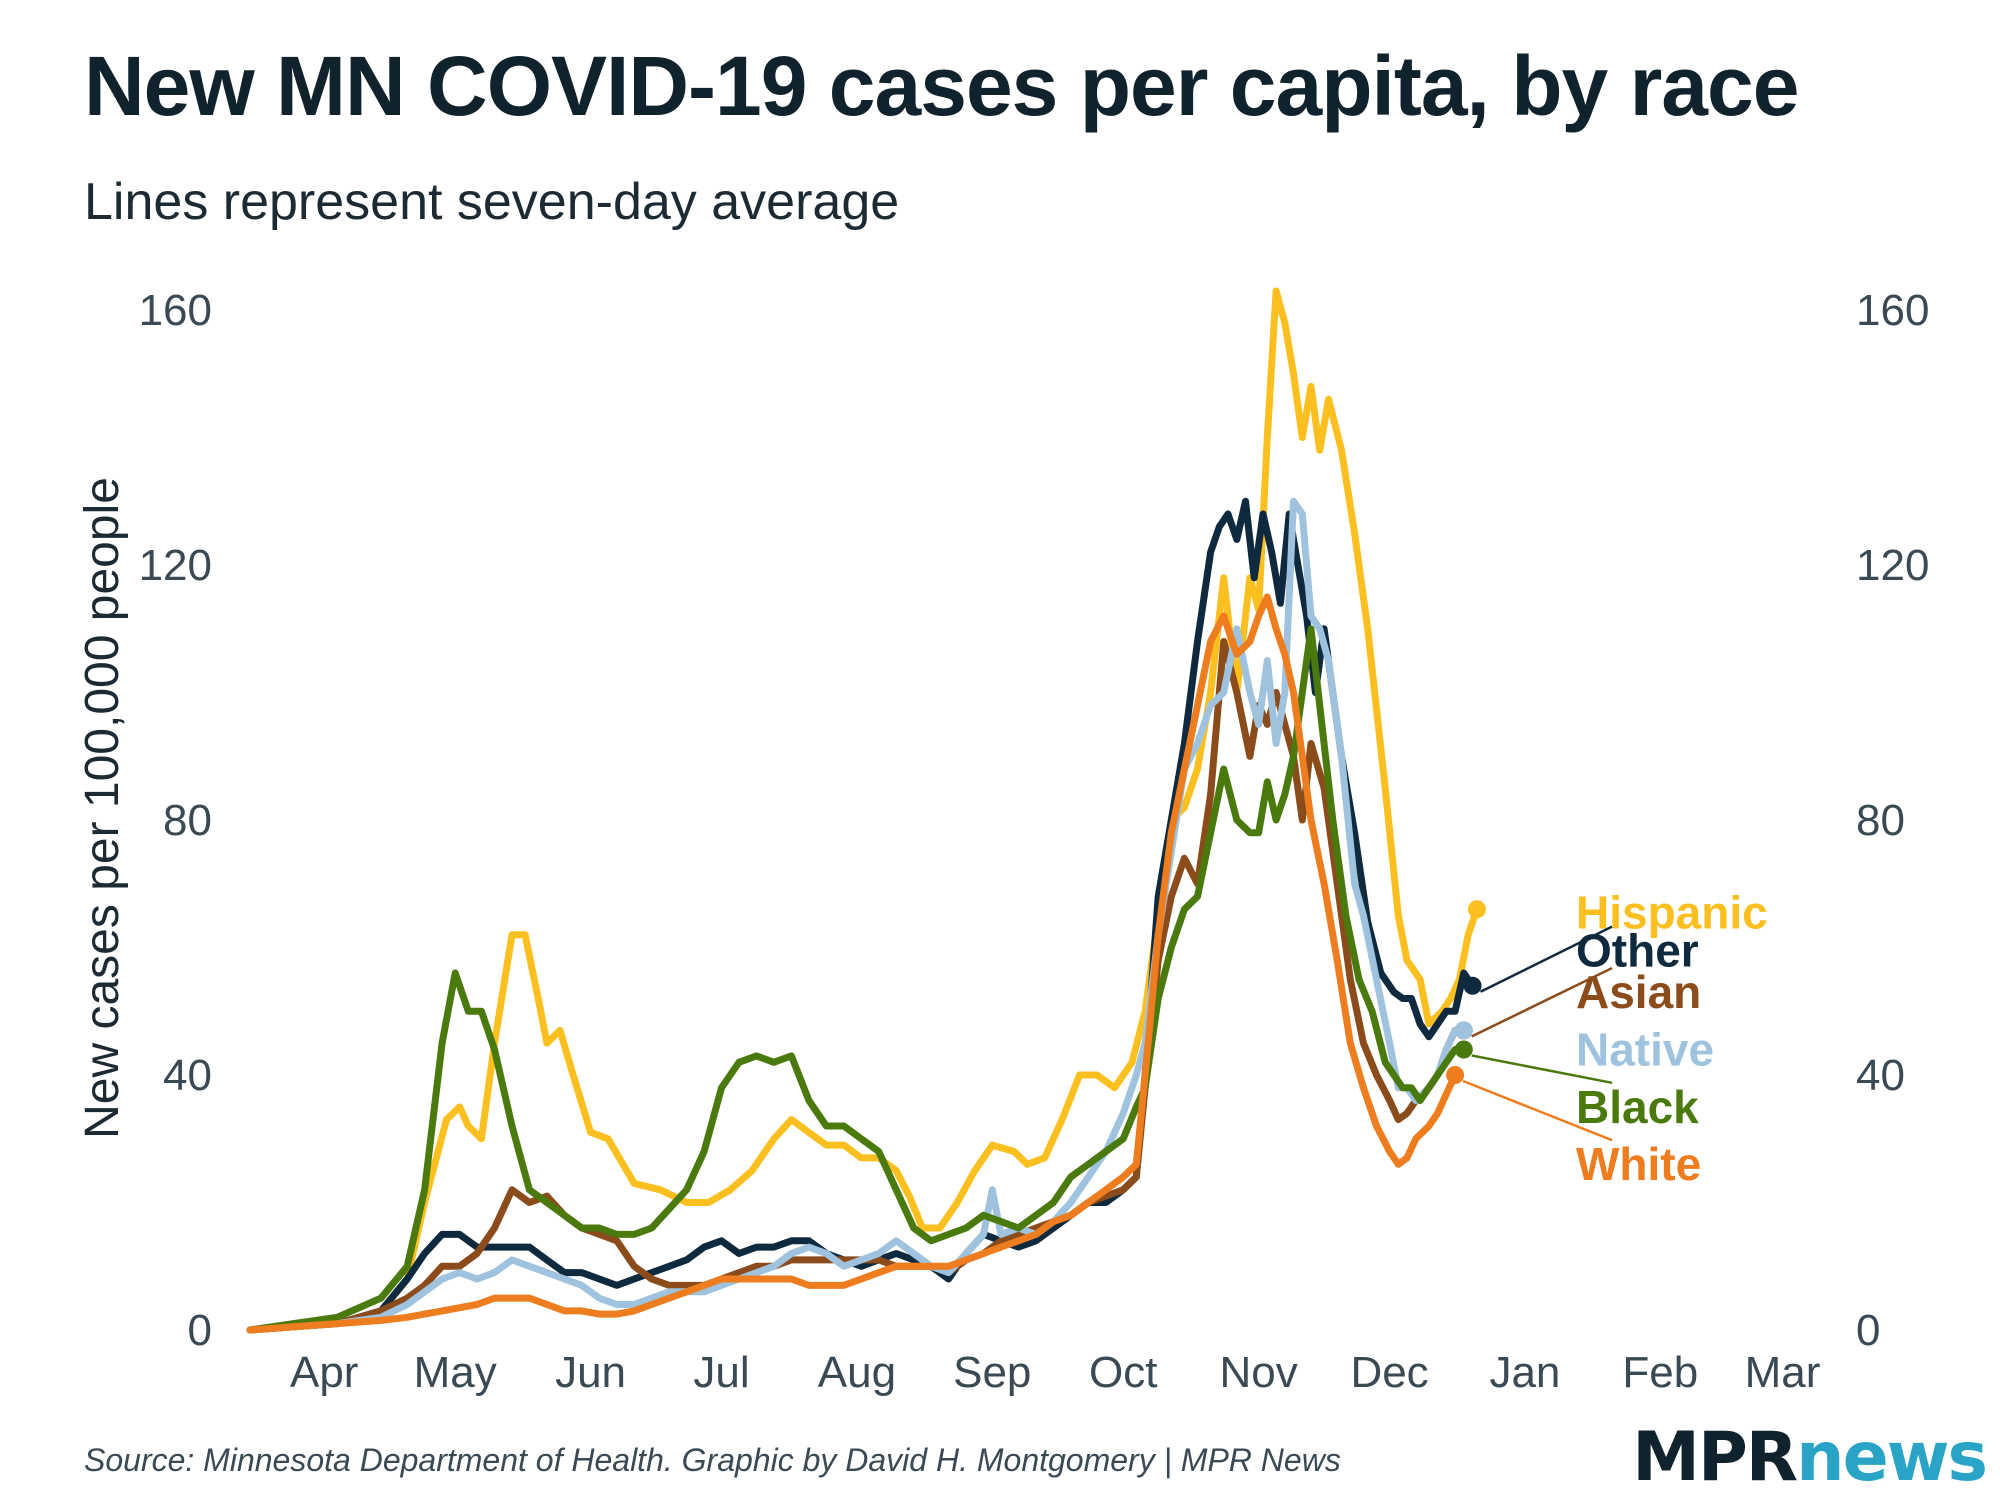 The image size is (2000, 1500). What do you see at coordinates (1055, 1372) in the screenshot?
I see `x-axis: Apr May Jun Jul Aug Sep Oct Nov Dec Jan Feb Mar` at bounding box center [1055, 1372].